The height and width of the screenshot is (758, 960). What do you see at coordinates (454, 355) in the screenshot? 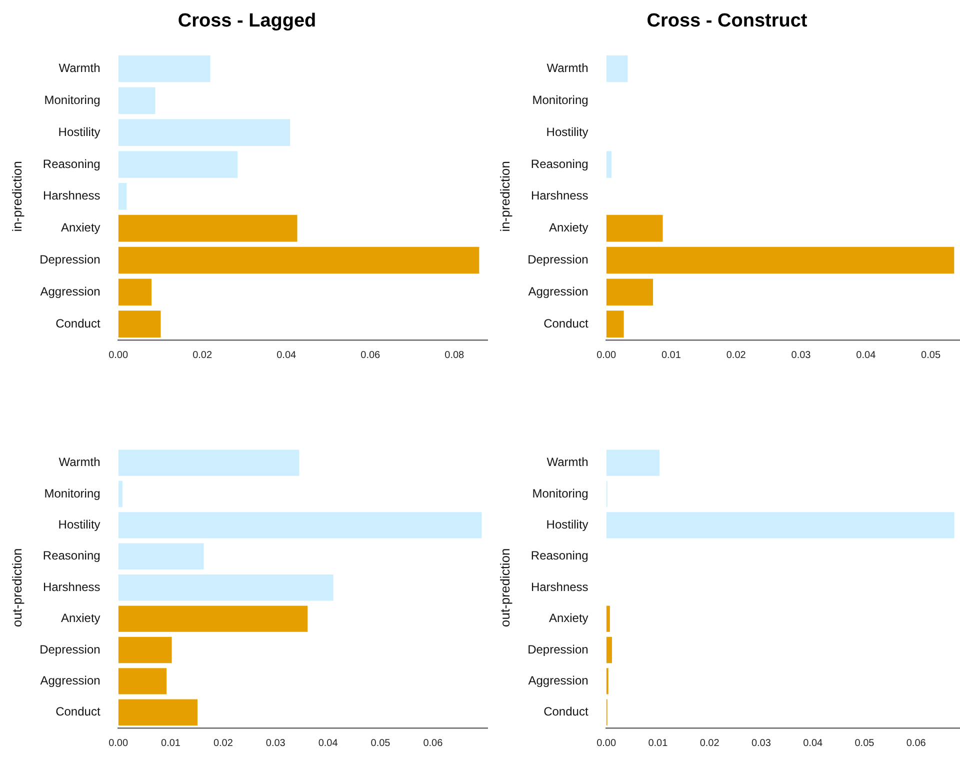
I see `x-tick-label: 0.08` at bounding box center [454, 355].